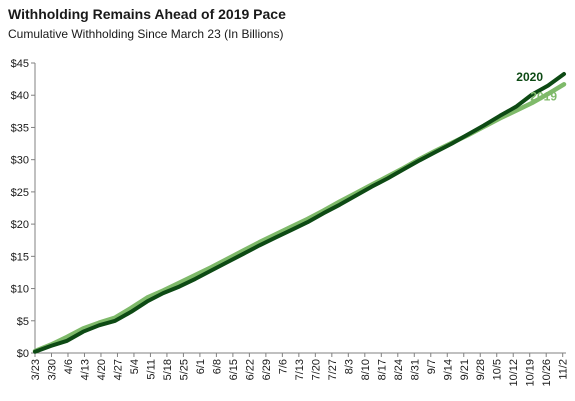 This screenshot has width=575, height=401. What do you see at coordinates (20, 290) in the screenshot?
I see `y-tick-label: $10` at bounding box center [20, 290].